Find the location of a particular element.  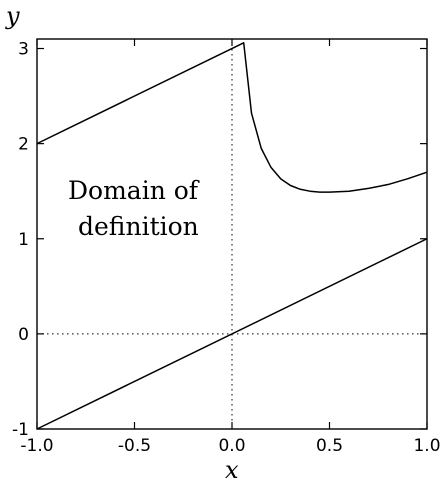

y-tick-label: 3 is located at coordinates (23, 50).